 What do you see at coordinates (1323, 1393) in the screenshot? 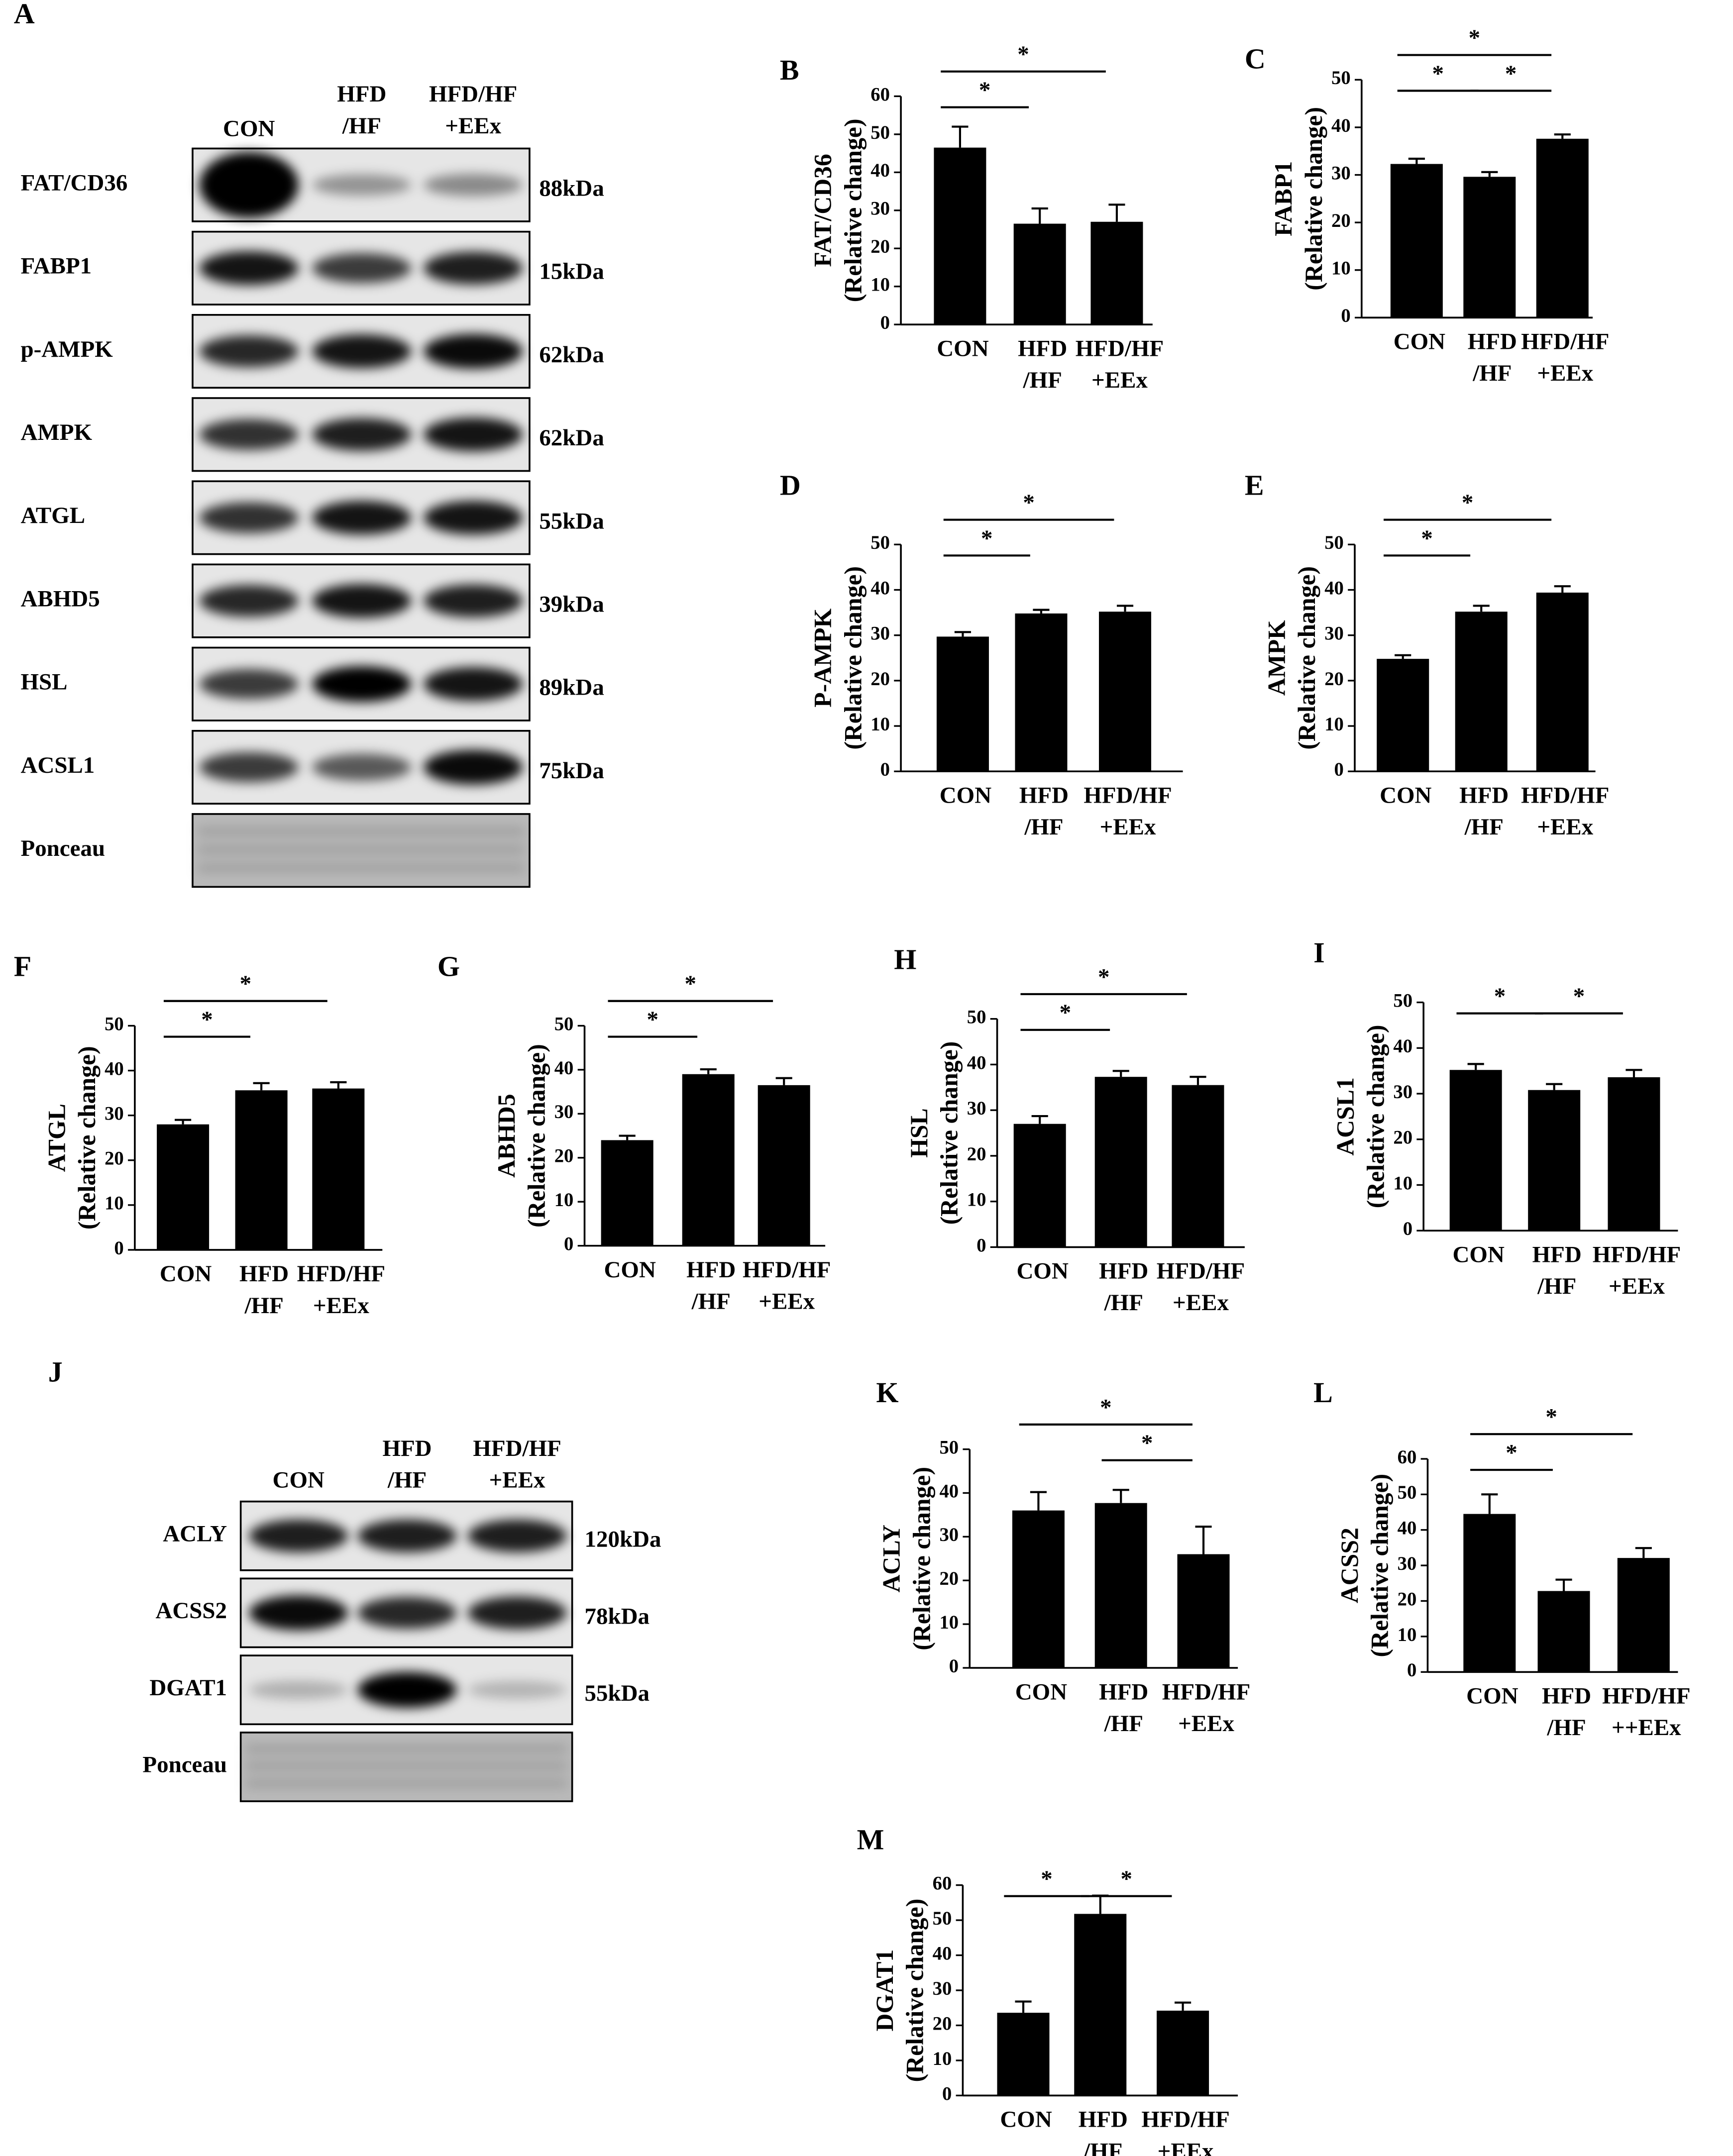
I see `panel-letter: L` at bounding box center [1323, 1393].